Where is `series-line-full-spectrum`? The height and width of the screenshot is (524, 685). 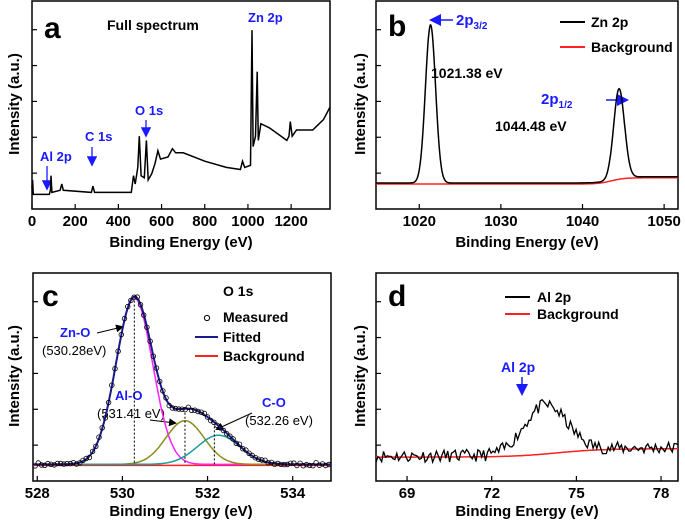 series-line-full-spectrum is located at coordinates (181, 113).